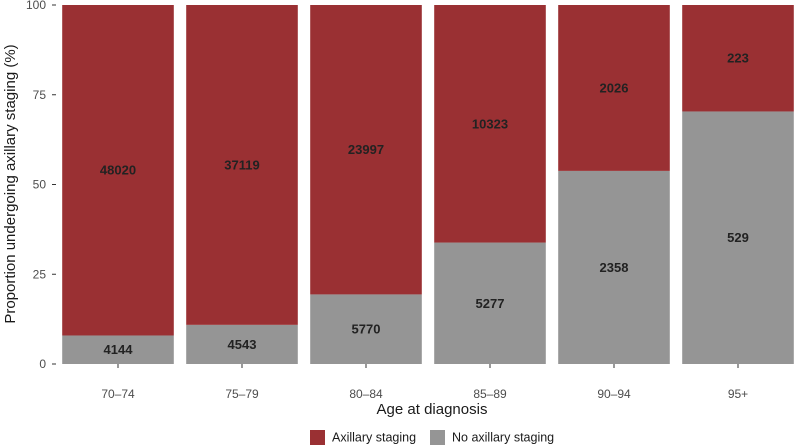 The width and height of the screenshot is (800, 445). I want to click on bar-value-label: 2026, so click(614, 87).